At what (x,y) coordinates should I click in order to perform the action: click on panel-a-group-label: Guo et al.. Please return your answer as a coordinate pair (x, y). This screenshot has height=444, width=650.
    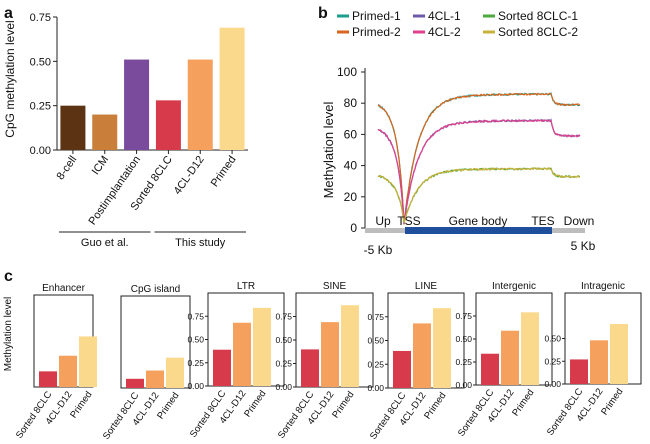
    Looking at the image, I should click on (105, 243).